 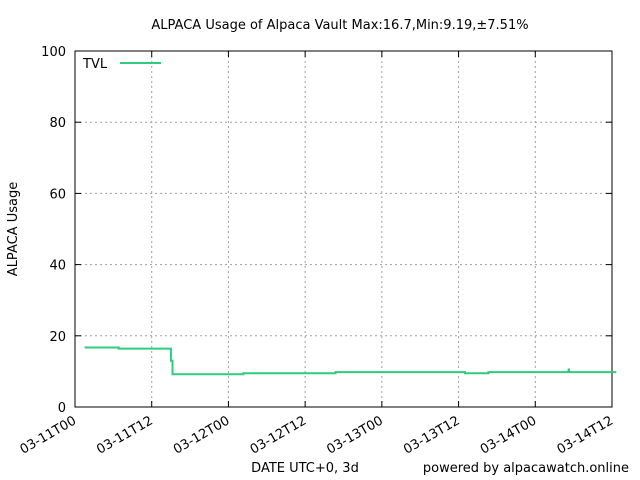 I want to click on y-tick-label: 40, so click(x=57, y=266).